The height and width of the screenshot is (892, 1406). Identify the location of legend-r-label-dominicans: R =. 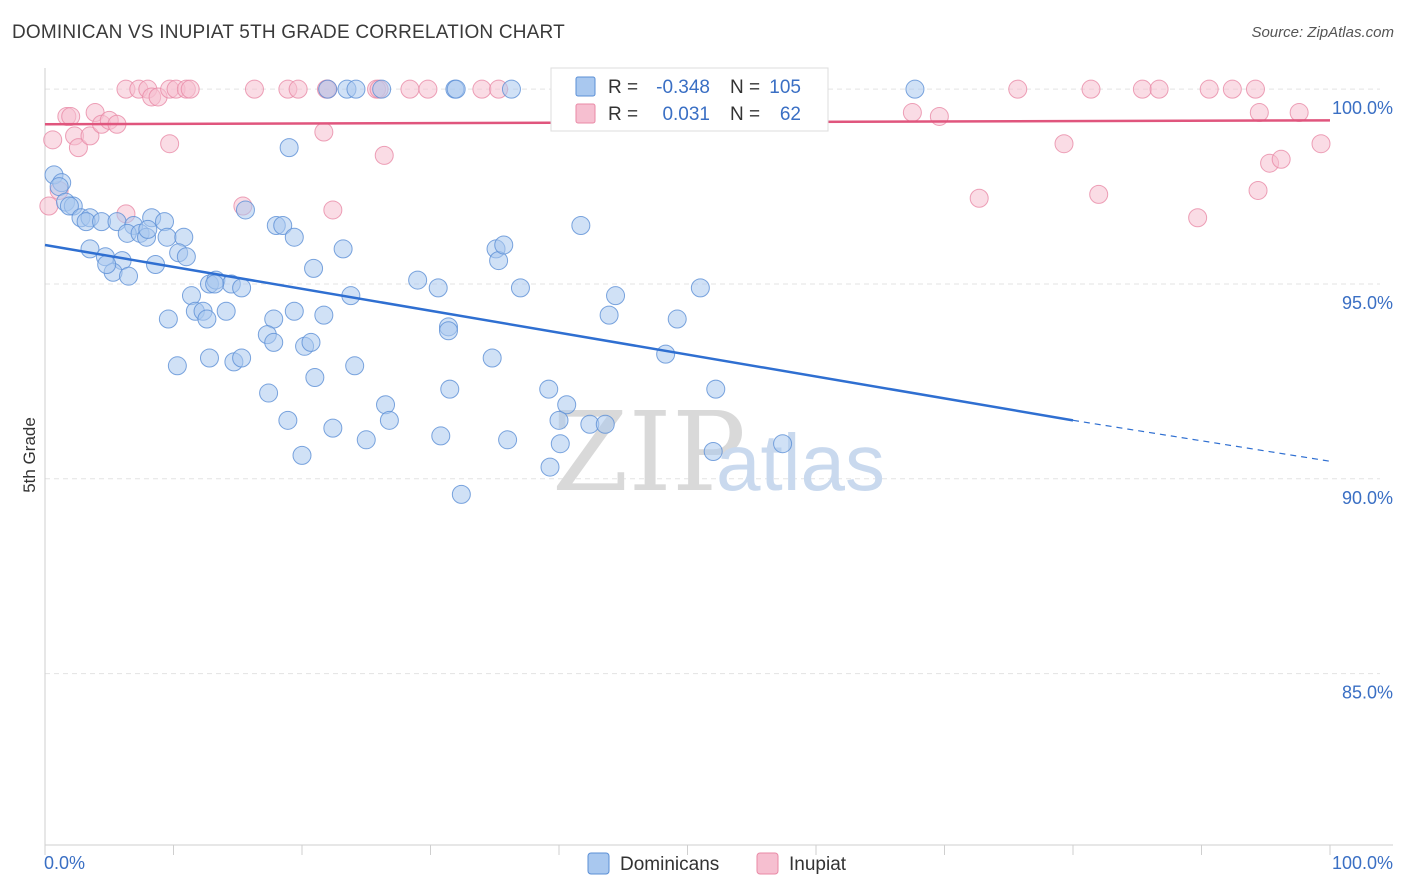
(623, 87).